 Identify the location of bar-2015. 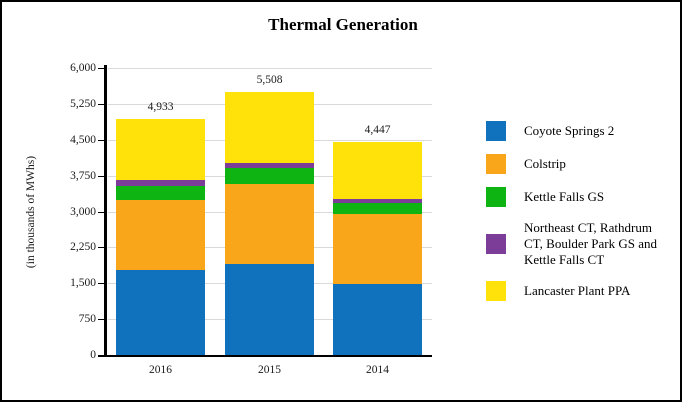
(269, 223).